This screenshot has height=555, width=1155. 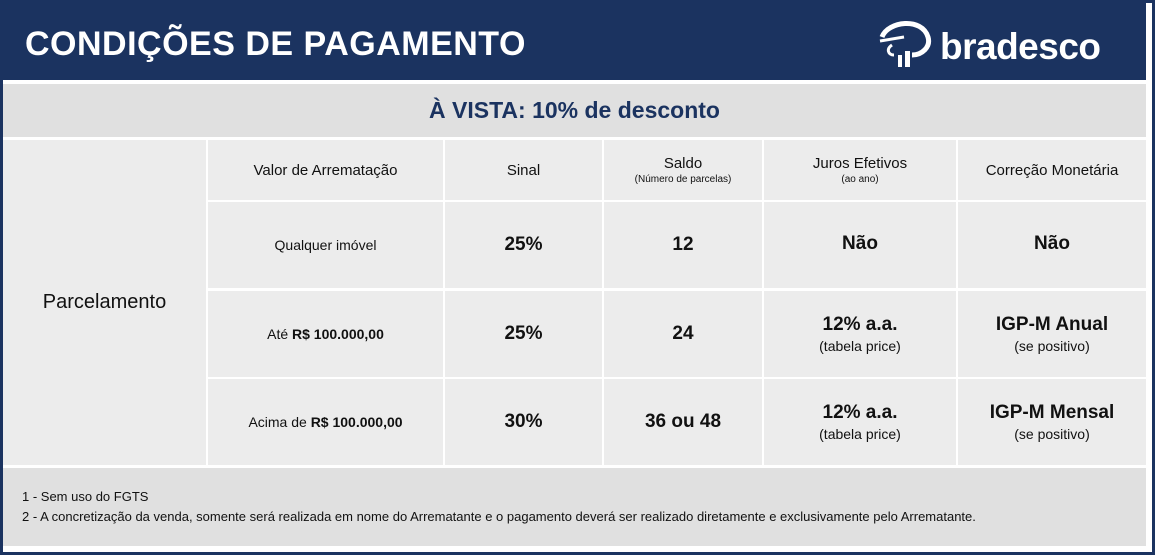 I want to click on column-header-label: Juros Efetivos, so click(x=860, y=163).